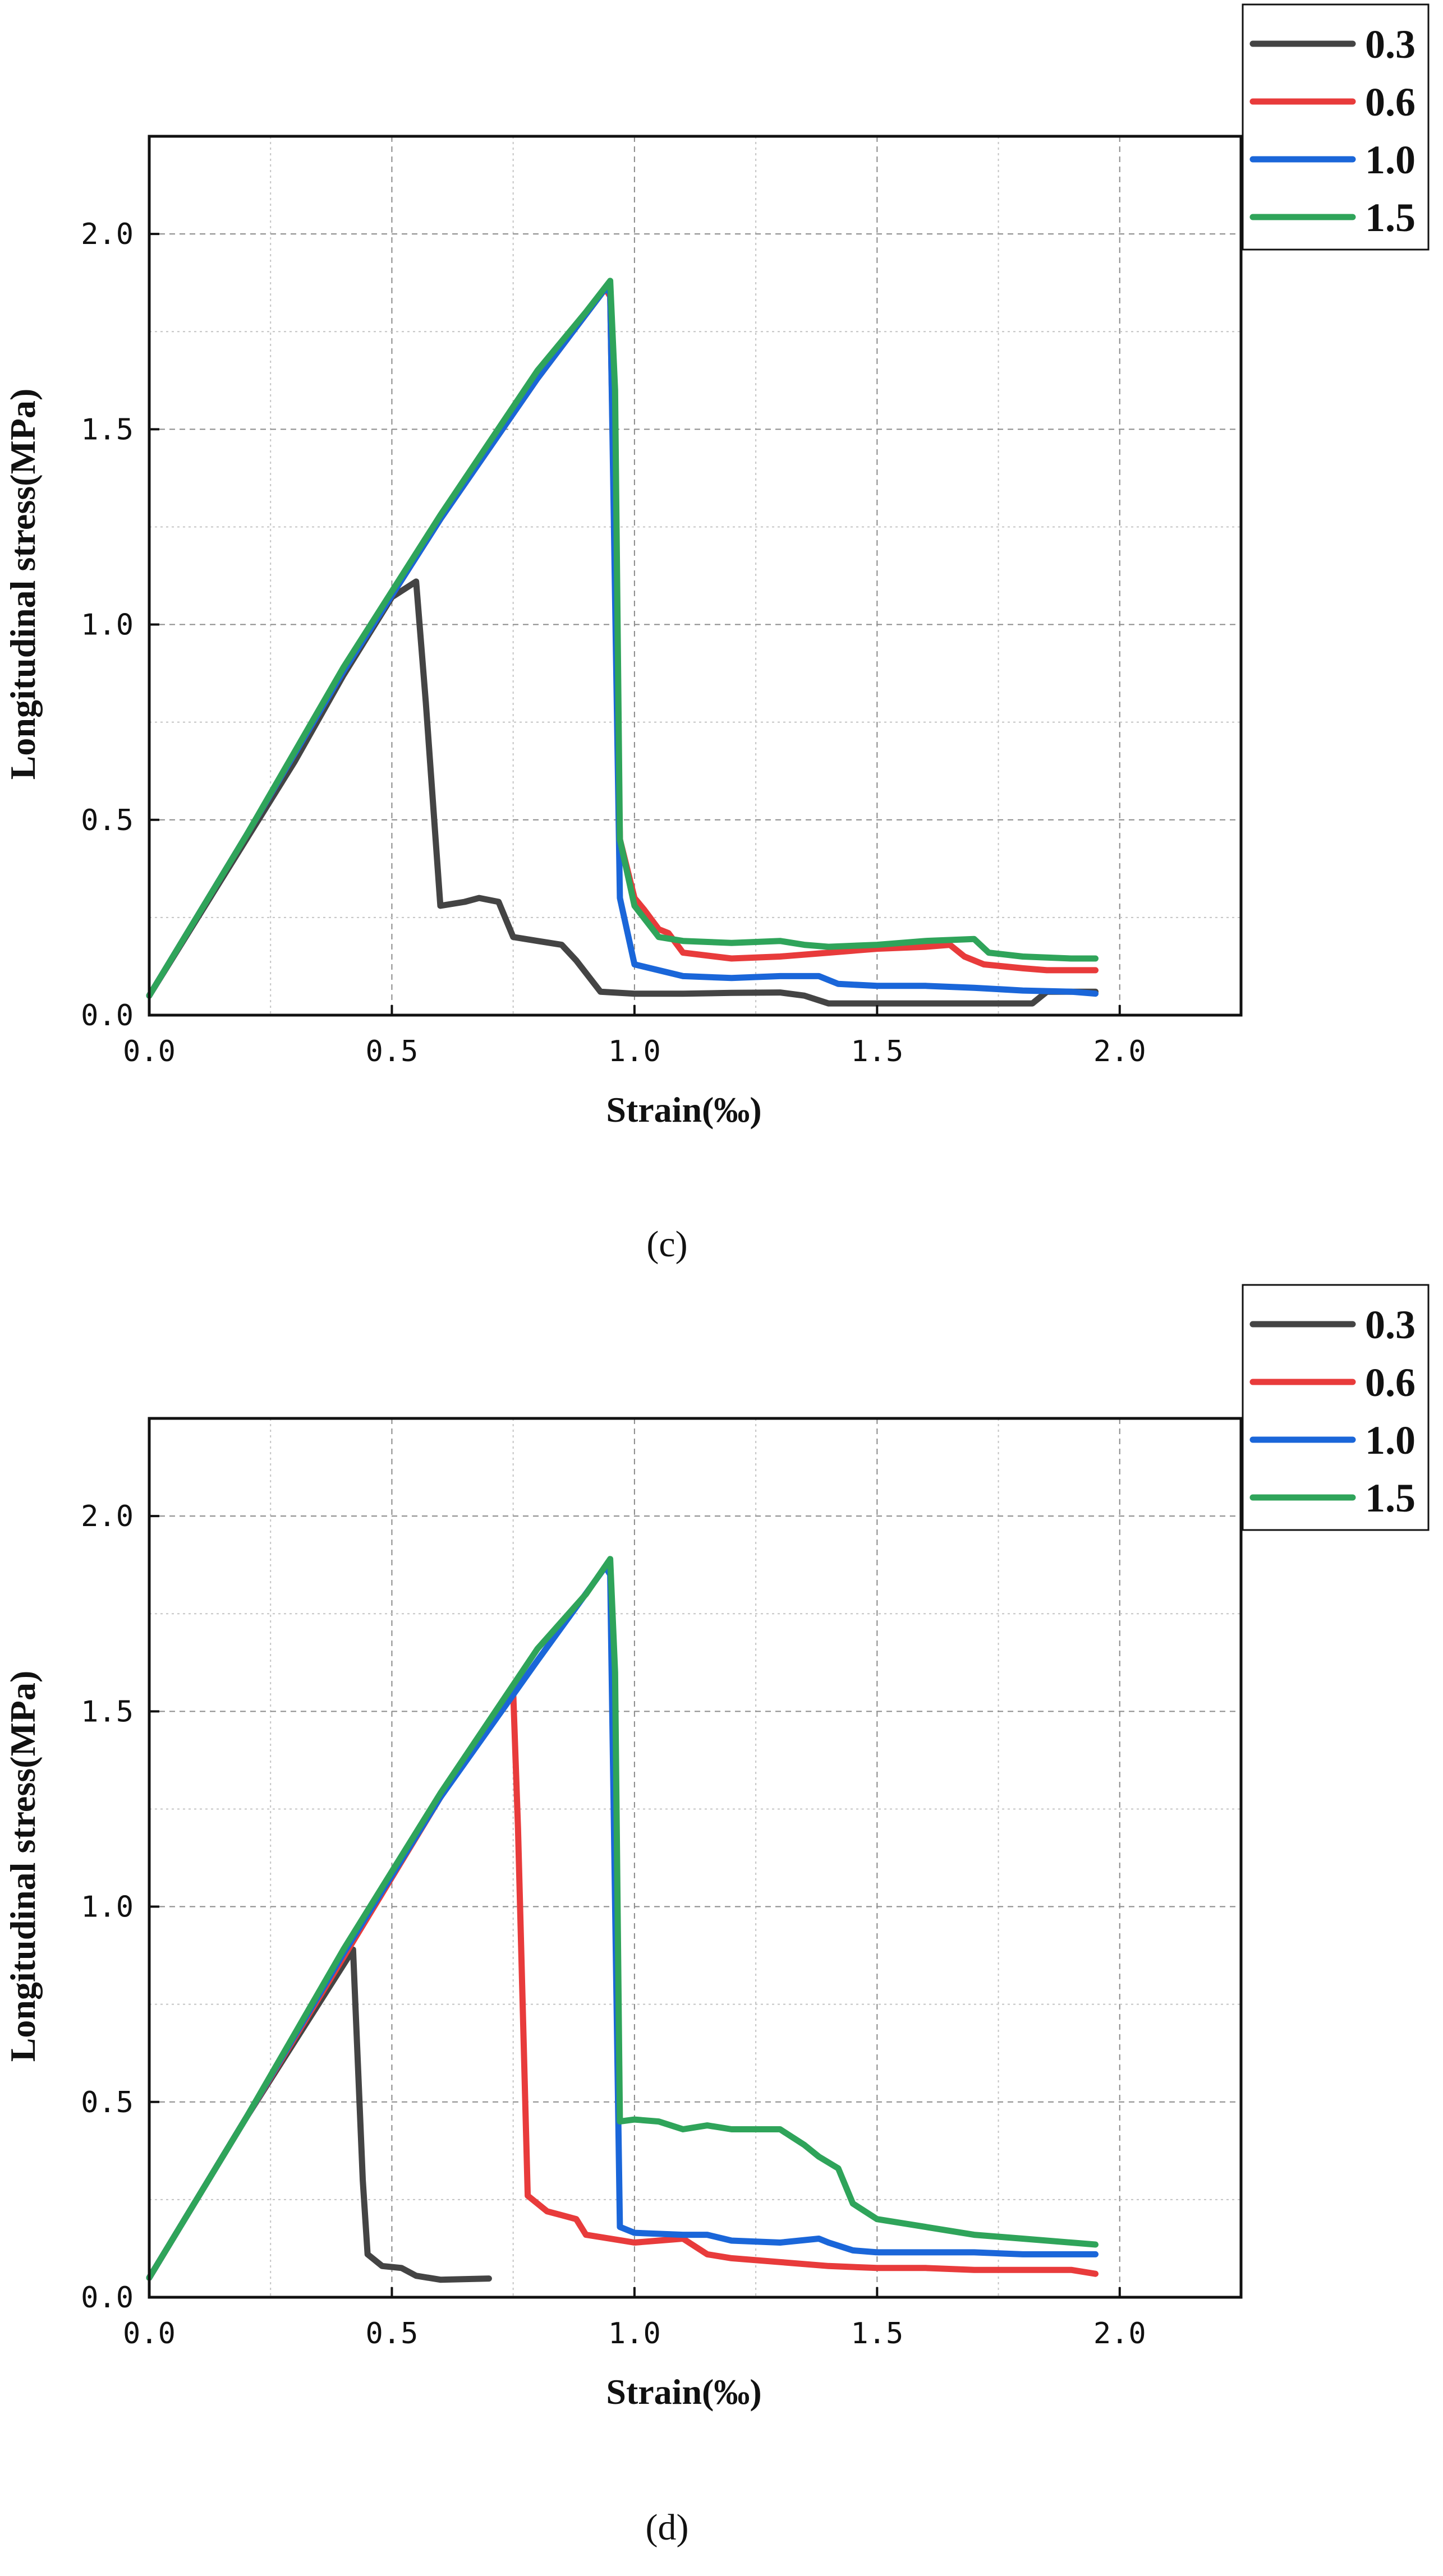 The width and height of the screenshot is (1443, 2576). Describe the element at coordinates (666, 1244) in the screenshot. I see `panel-caption: (c)` at that location.